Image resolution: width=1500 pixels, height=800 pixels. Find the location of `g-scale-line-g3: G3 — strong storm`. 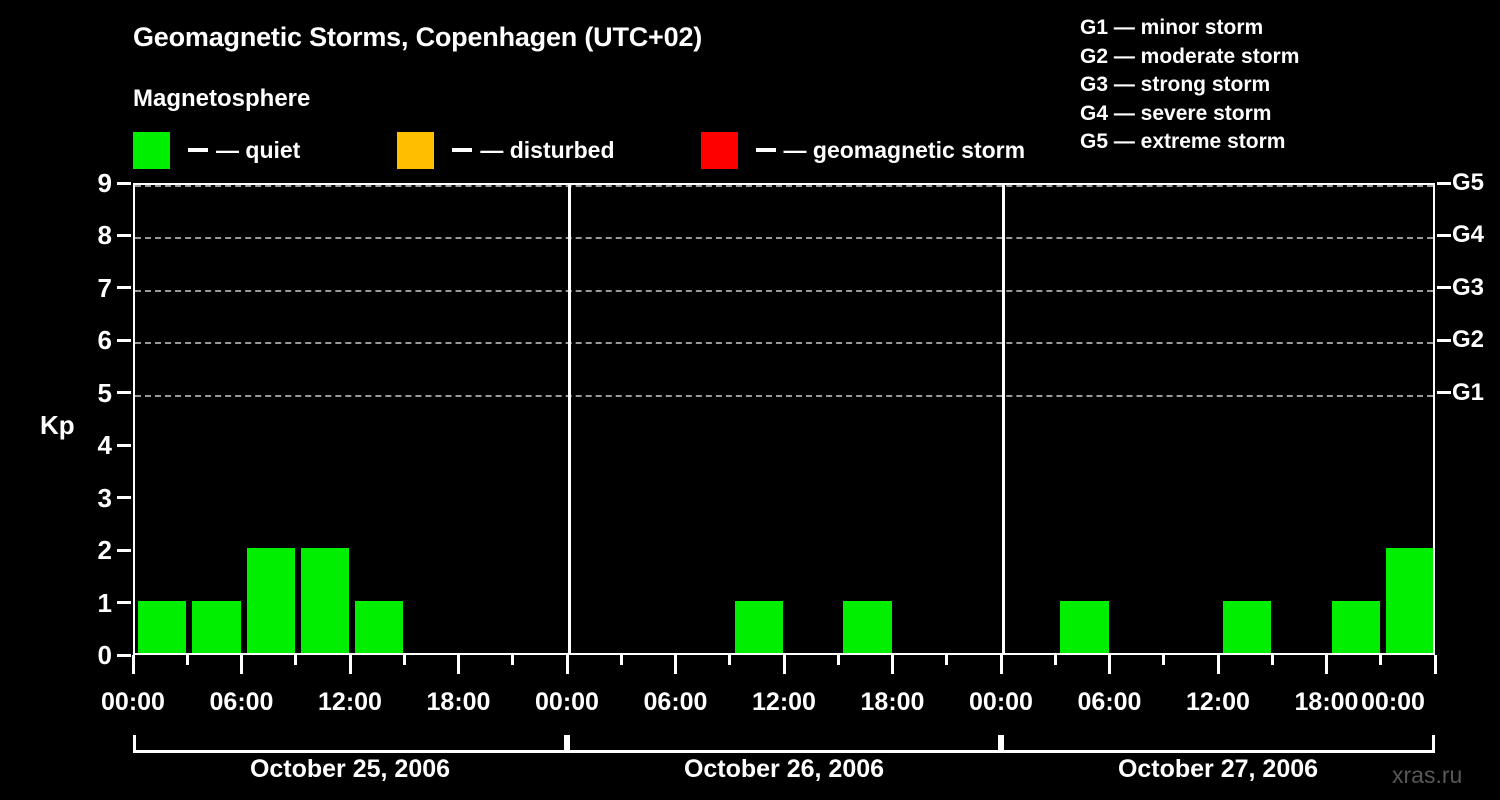

g-scale-line-g3: G3 — strong storm is located at coordinates (1175, 84).